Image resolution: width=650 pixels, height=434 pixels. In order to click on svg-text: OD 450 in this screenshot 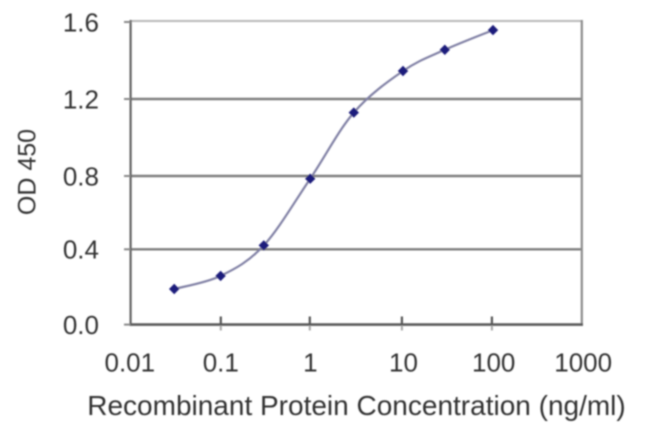, I will do `click(28, 172)`.